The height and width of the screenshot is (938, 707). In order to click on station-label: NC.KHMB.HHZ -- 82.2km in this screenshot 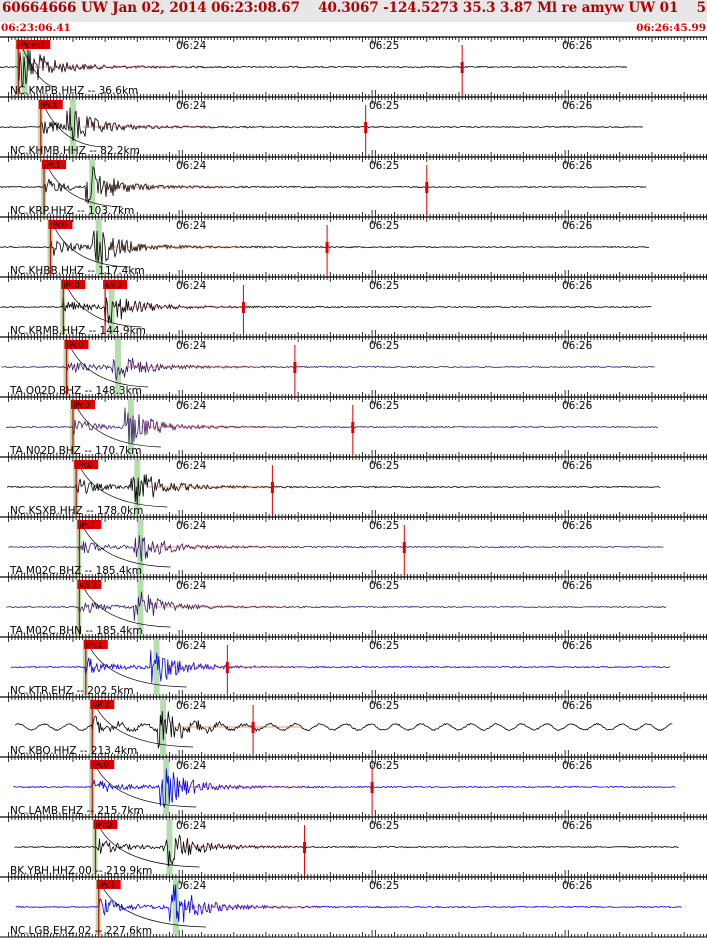, I will do `click(75, 151)`.